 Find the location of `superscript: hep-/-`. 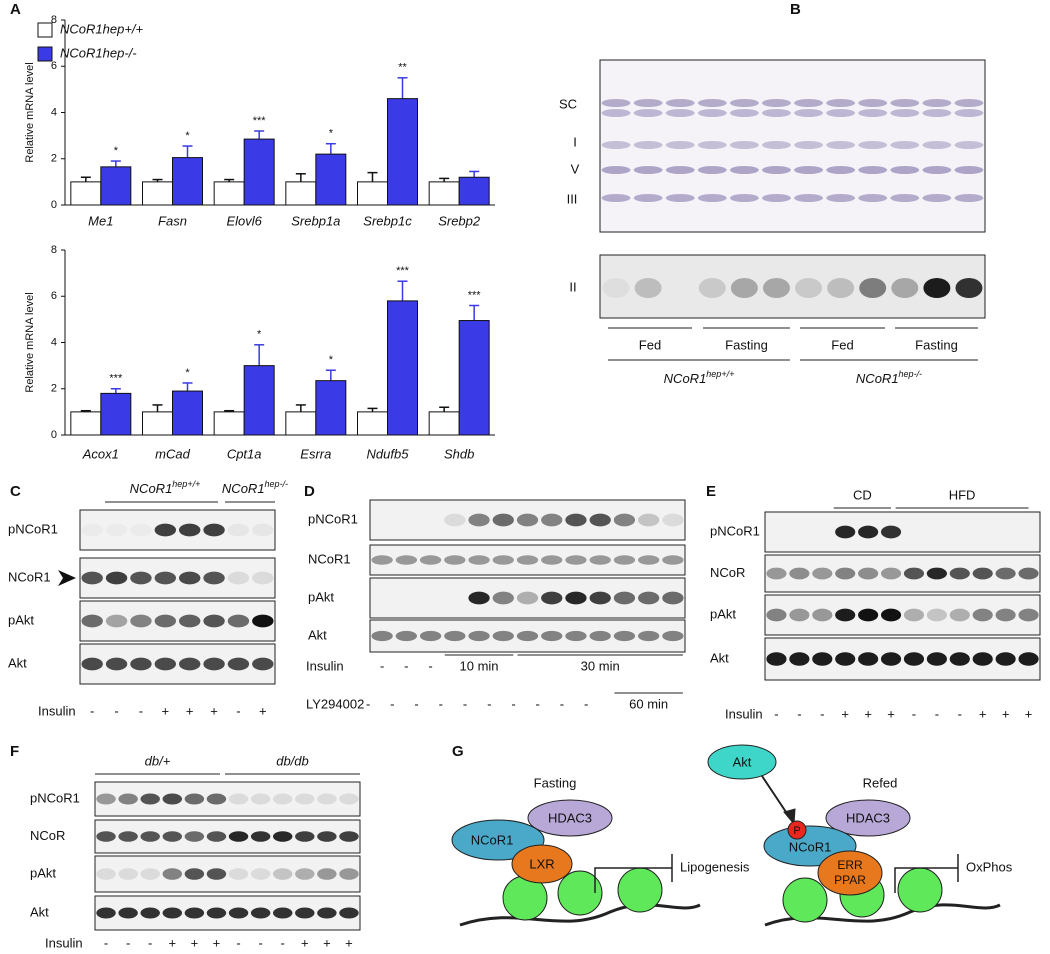

superscript: hep-/- is located at coordinates (911, 374).